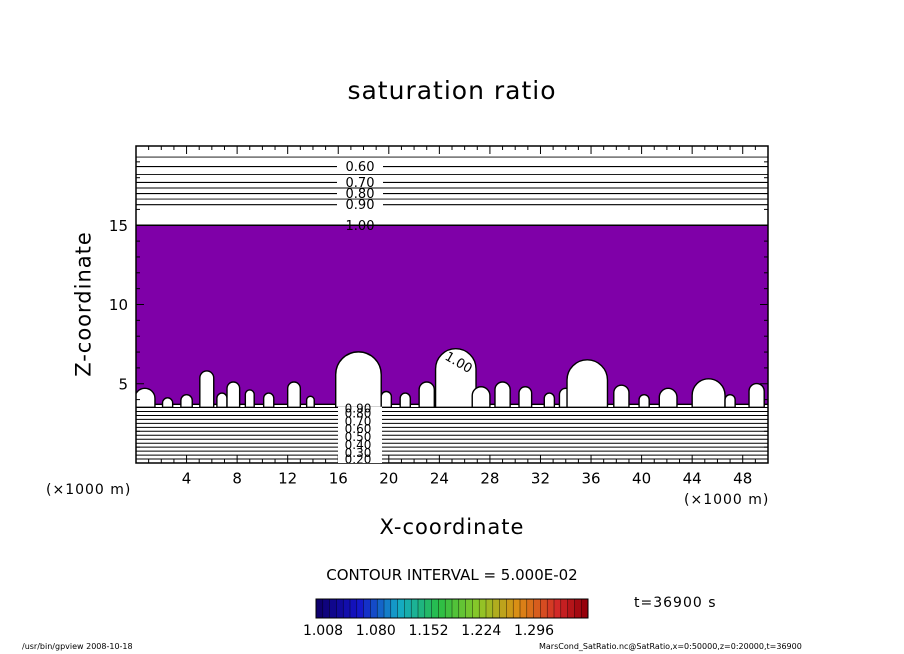 The height and width of the screenshot is (654, 904). What do you see at coordinates (692, 479) in the screenshot?
I see `x-tick-label: 44` at bounding box center [692, 479].